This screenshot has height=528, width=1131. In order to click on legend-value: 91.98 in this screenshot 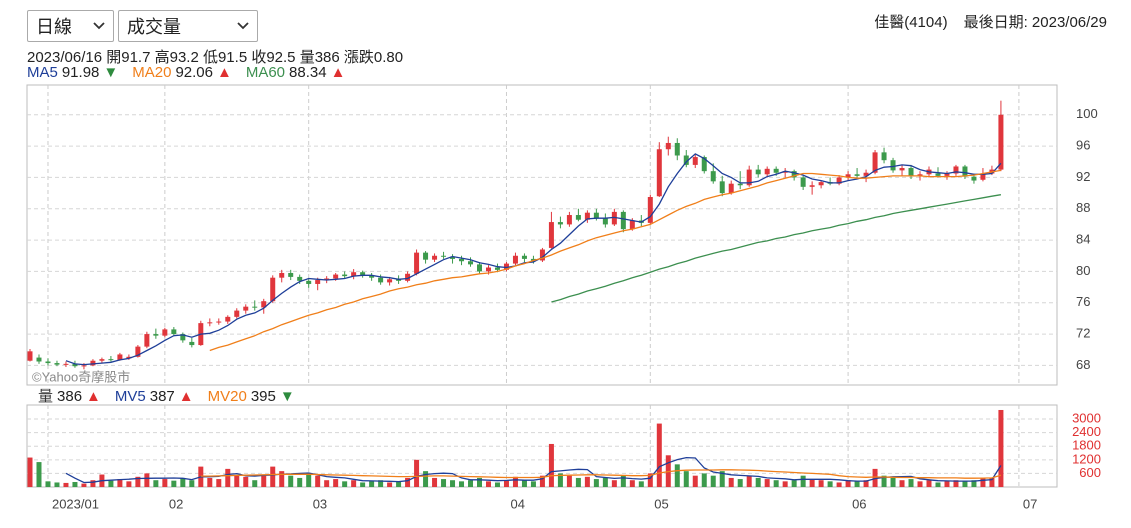, I will do `click(80, 72)`.